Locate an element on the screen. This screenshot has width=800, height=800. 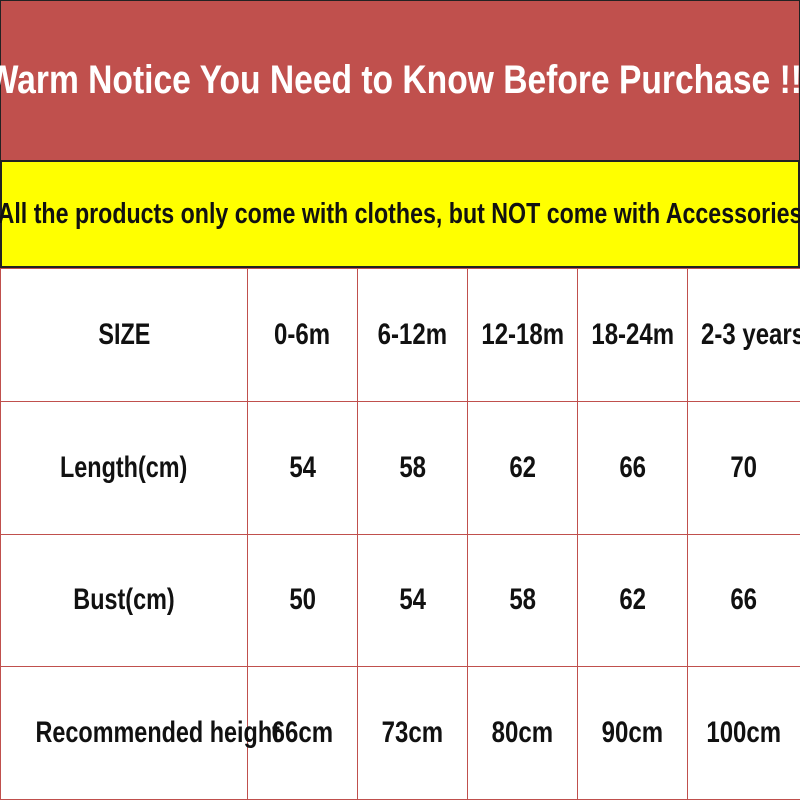
column-header-text: SIZE is located at coordinates (124, 334).